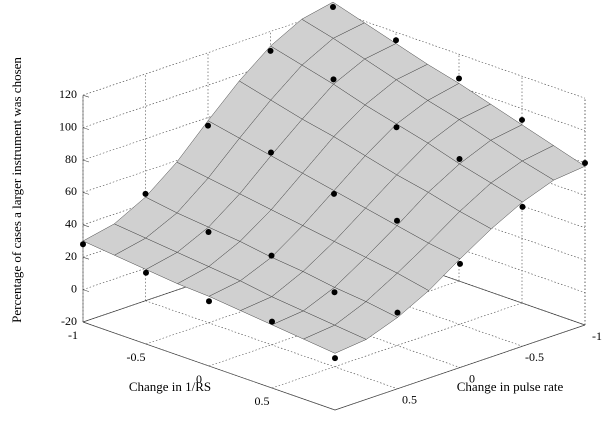 This screenshot has height=422, width=614. What do you see at coordinates (71, 191) in the screenshot?
I see `z-tick-label: 60` at bounding box center [71, 191].